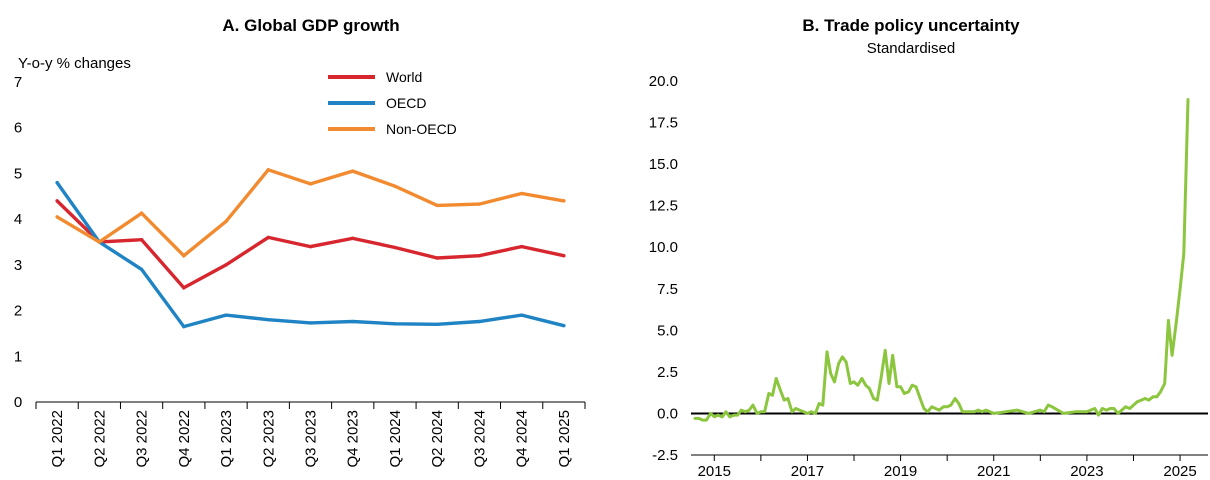  Describe the element at coordinates (663, 206) in the screenshot. I see `panel-b-y-tick-label: 12.5` at that location.